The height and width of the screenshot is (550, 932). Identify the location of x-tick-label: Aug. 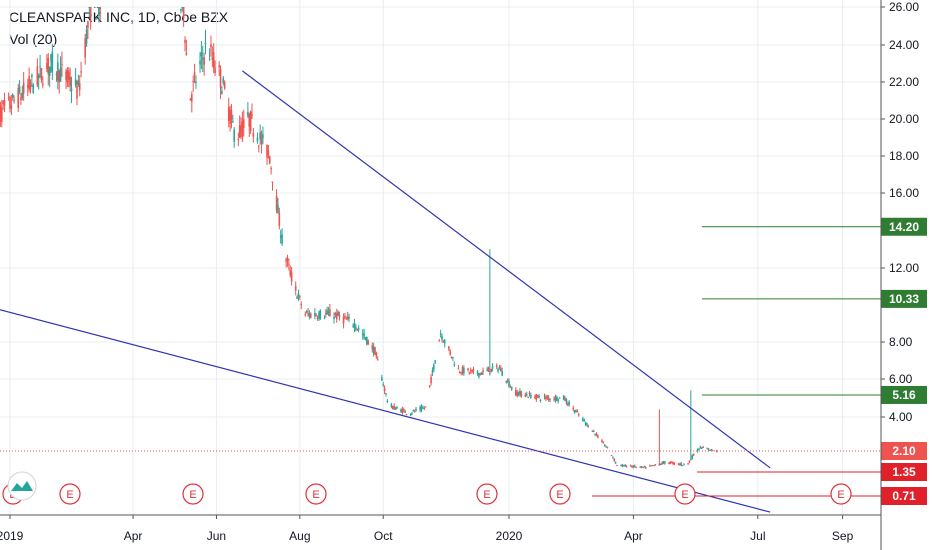
(299, 536).